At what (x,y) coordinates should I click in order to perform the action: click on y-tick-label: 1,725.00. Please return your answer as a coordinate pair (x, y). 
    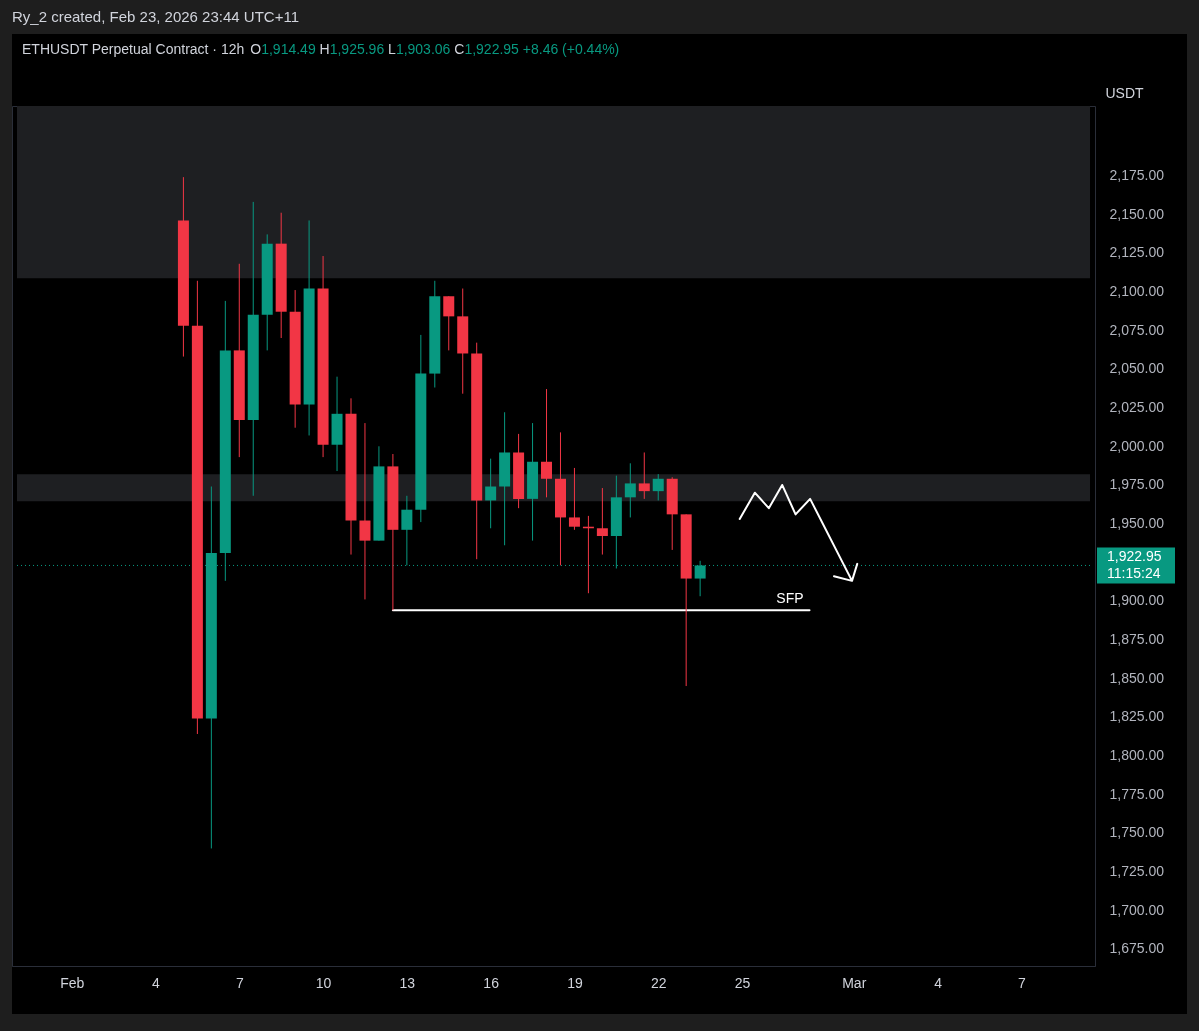
    Looking at the image, I should click on (1137, 871).